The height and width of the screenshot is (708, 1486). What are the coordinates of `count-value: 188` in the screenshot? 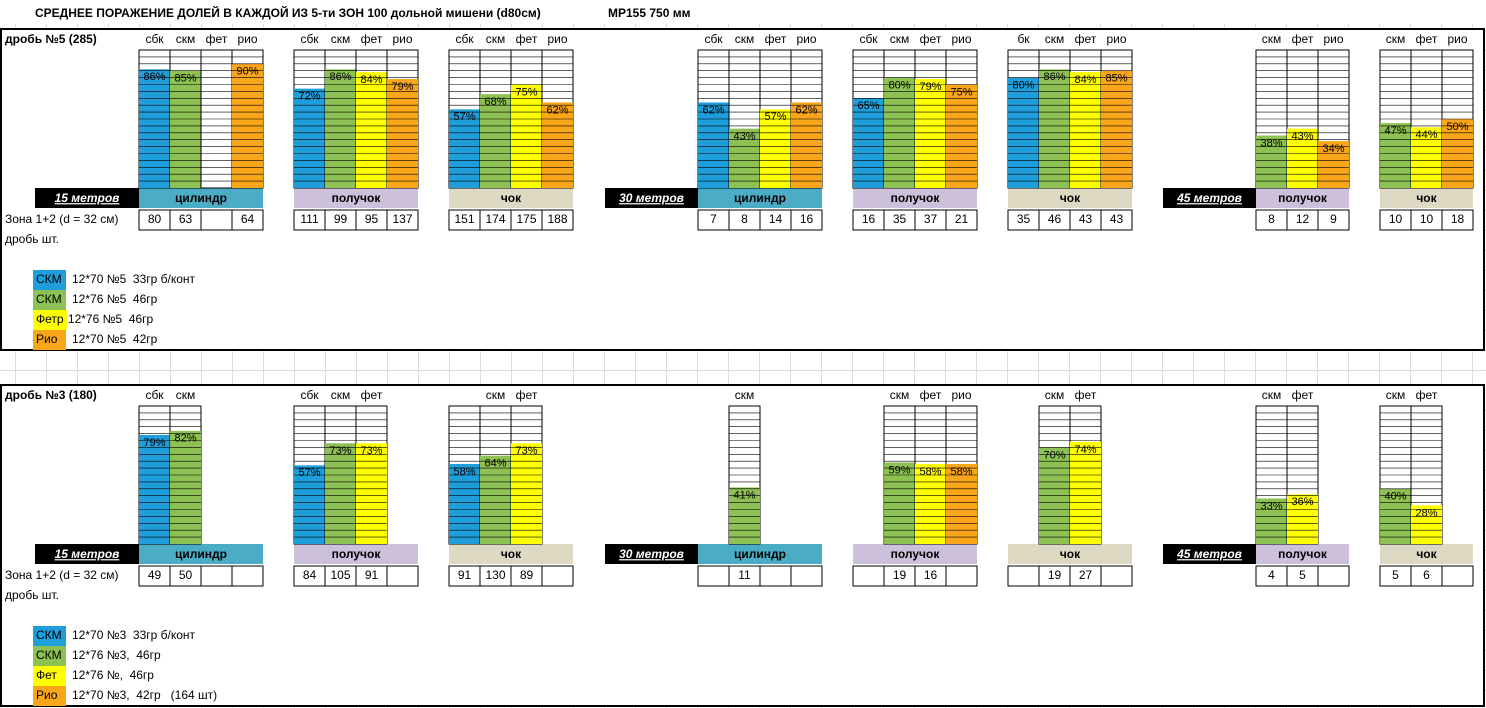 It's located at (557, 219).